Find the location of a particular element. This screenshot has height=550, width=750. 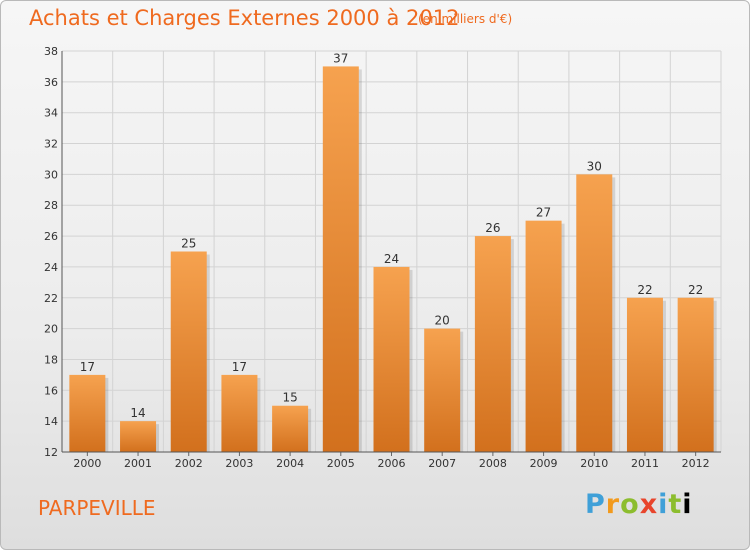

y-tick-label: 38 is located at coordinates (51, 51).